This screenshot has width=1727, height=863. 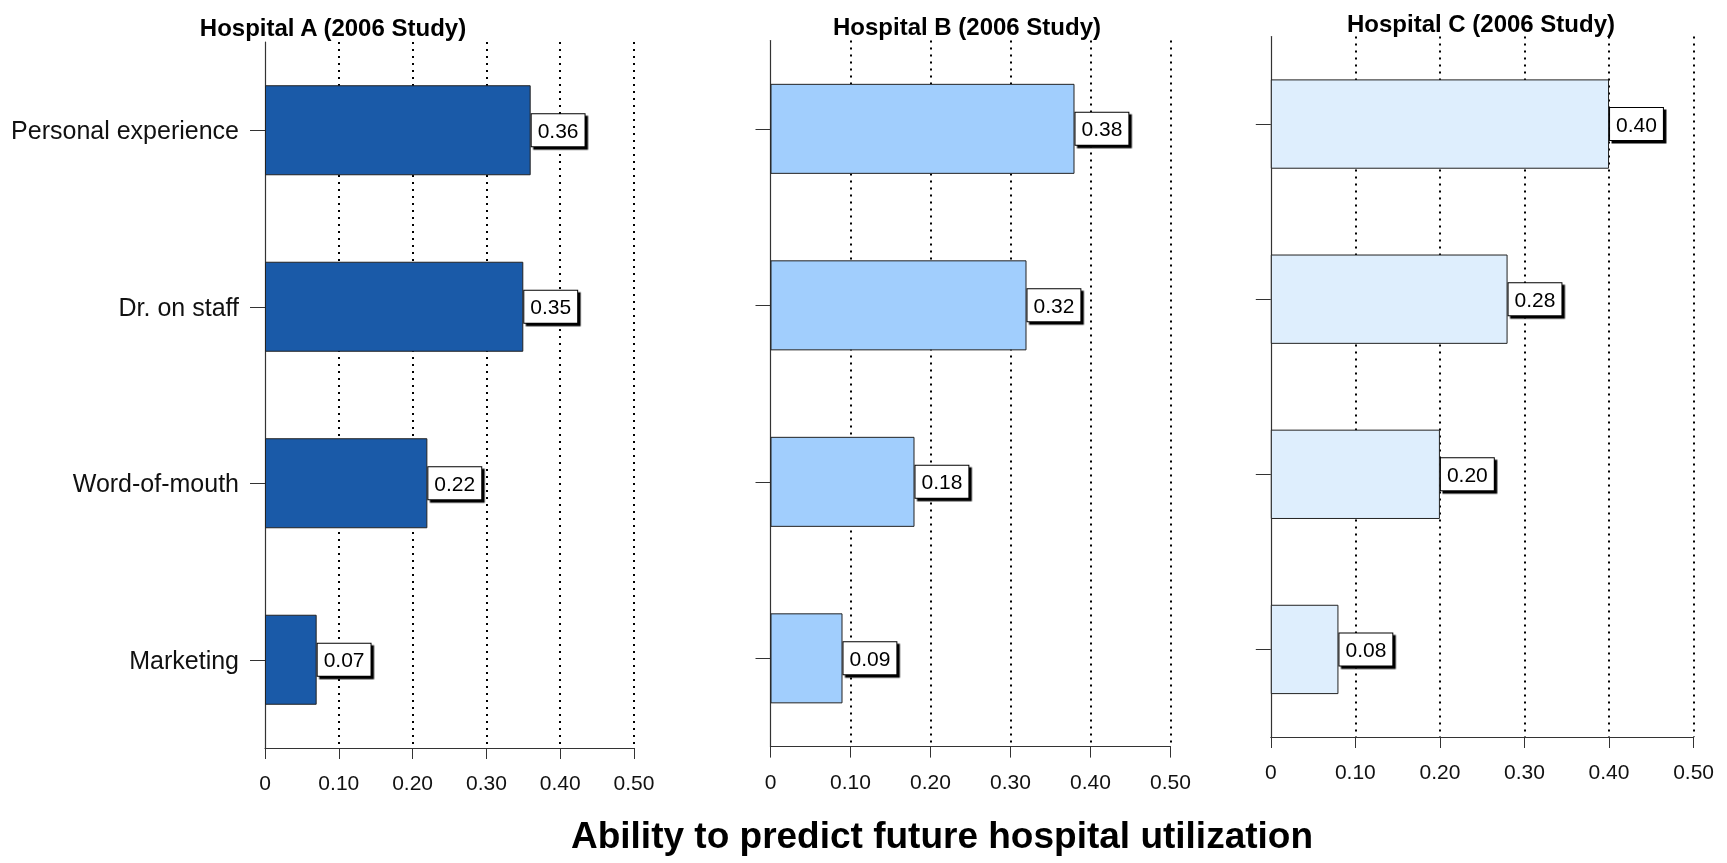 I want to click on data-label: 0.20, so click(x=1467, y=474).